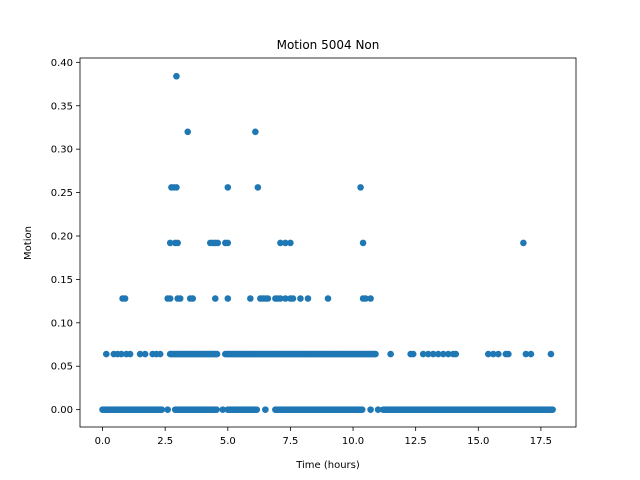  Describe the element at coordinates (228, 441) in the screenshot. I see `x-tick-label: 5.0` at that location.